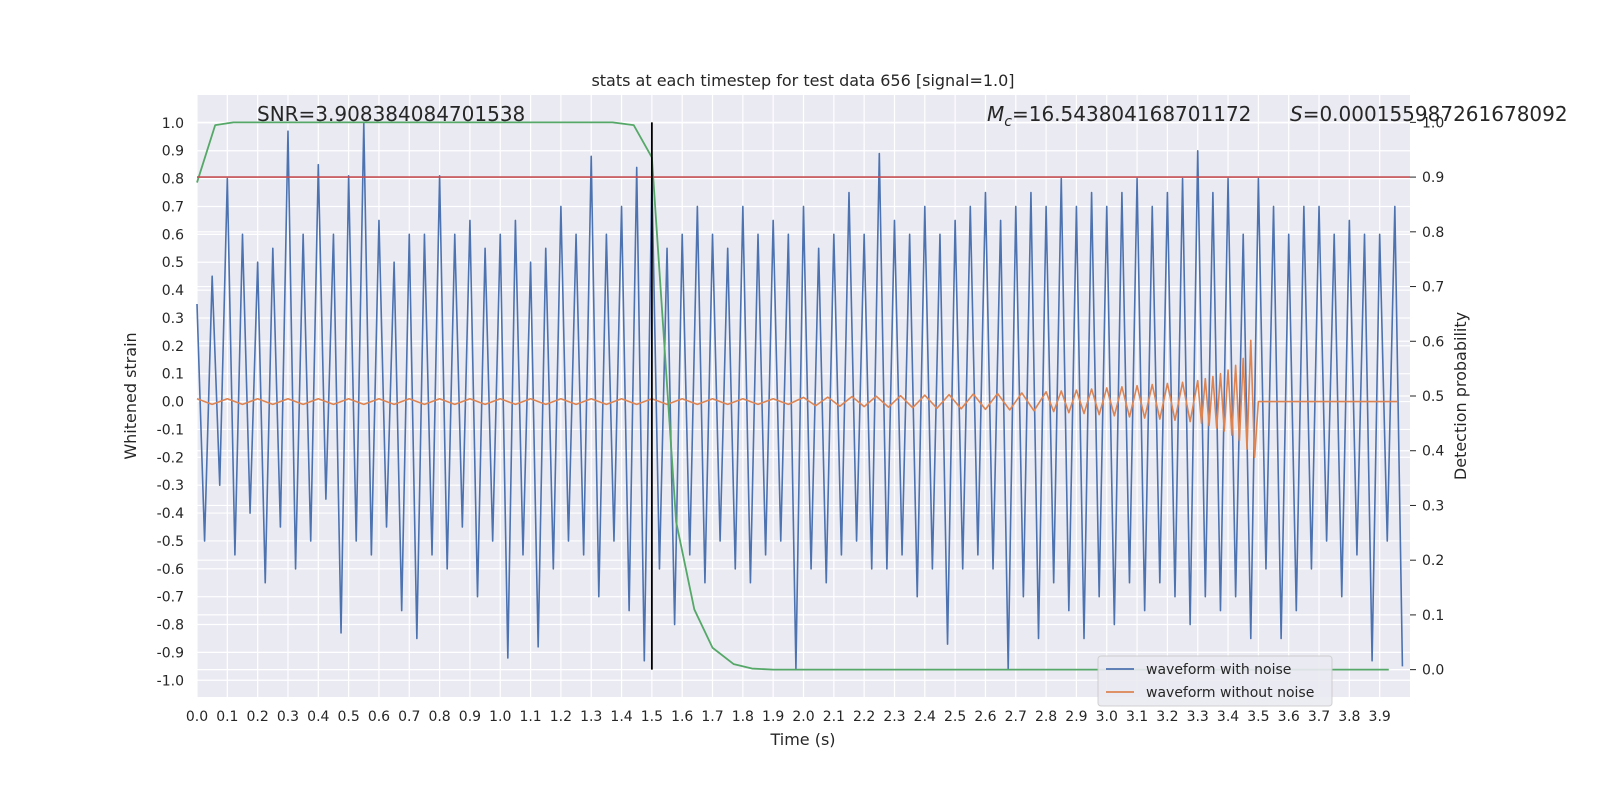  Describe the element at coordinates (1008, 122) in the screenshot. I see `mc-subscript: c` at that location.